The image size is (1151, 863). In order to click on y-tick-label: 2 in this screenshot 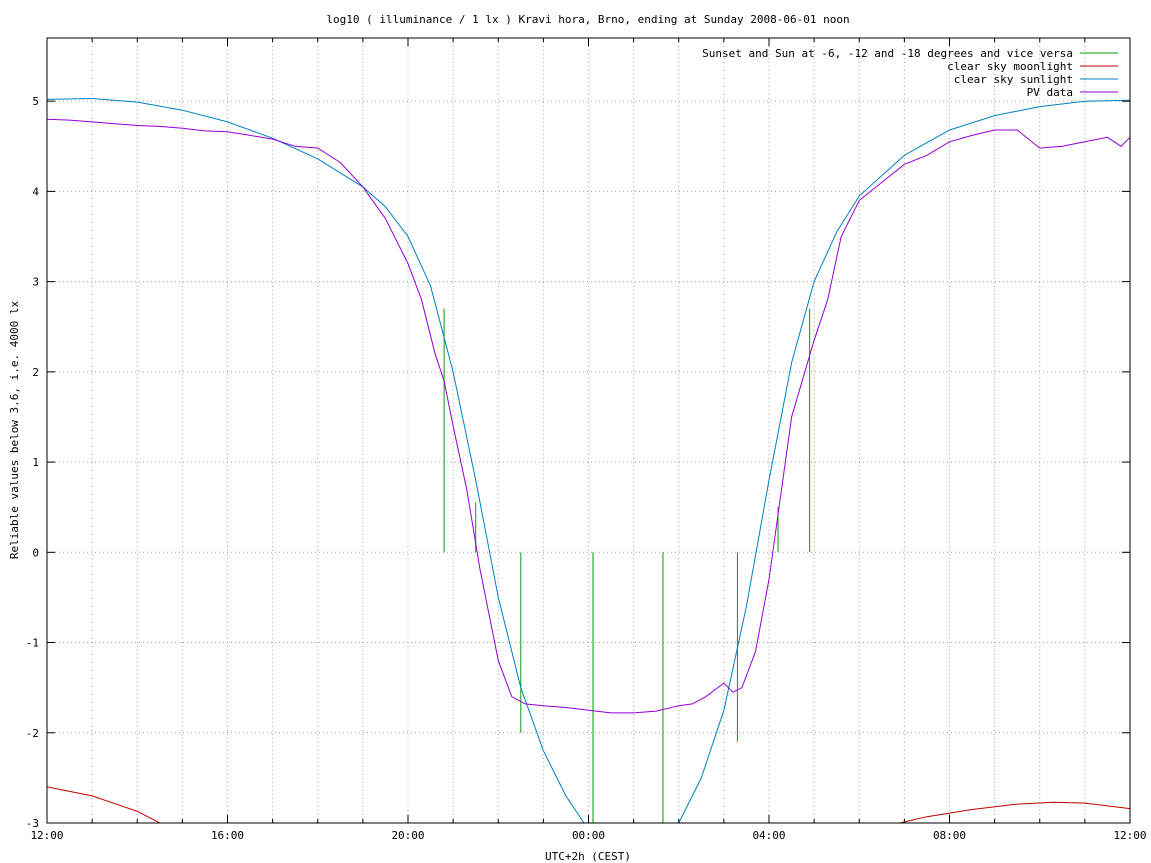, I will do `click(35, 372)`.